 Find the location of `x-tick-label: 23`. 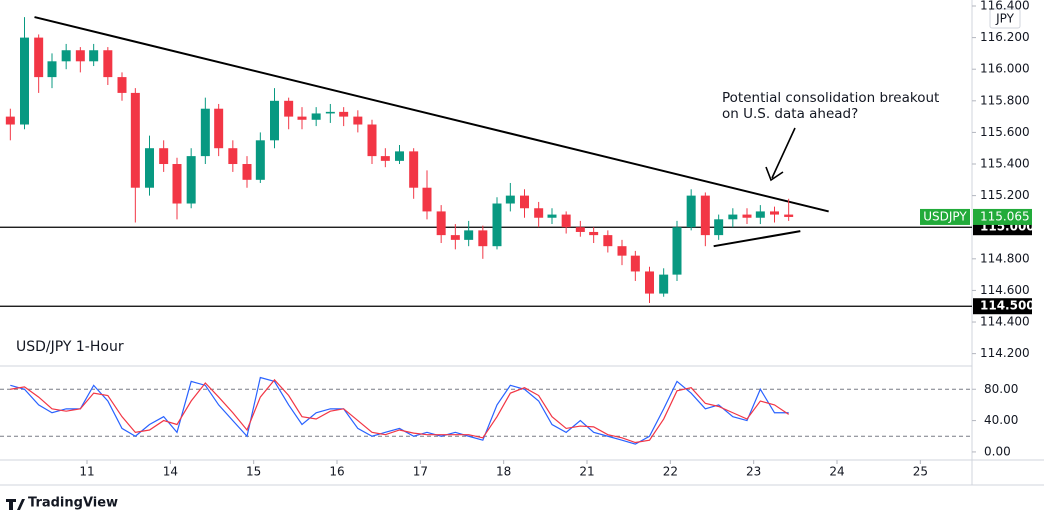

x-tick-label: 23 is located at coordinates (753, 472).